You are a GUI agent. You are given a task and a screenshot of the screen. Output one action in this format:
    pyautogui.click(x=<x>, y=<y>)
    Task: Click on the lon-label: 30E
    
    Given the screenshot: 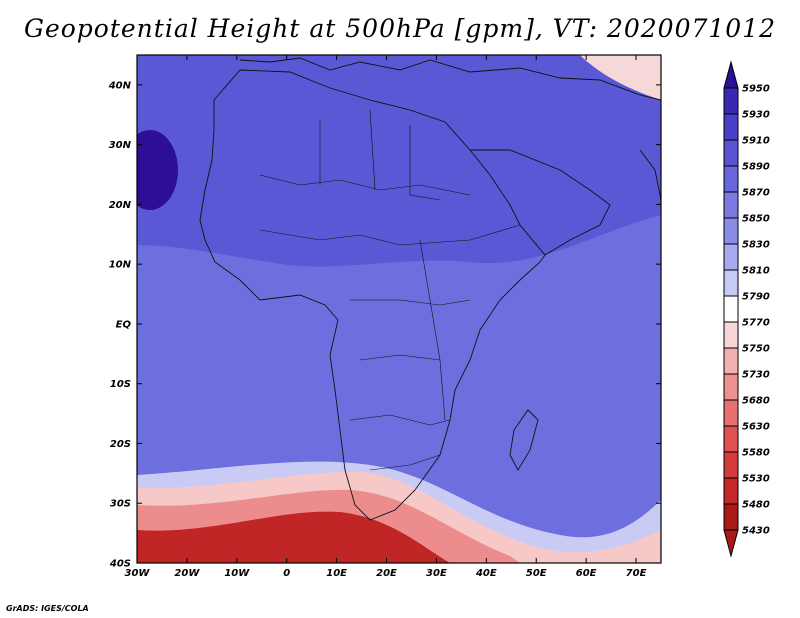 What is the action you would take?
    pyautogui.click(x=436, y=573)
    